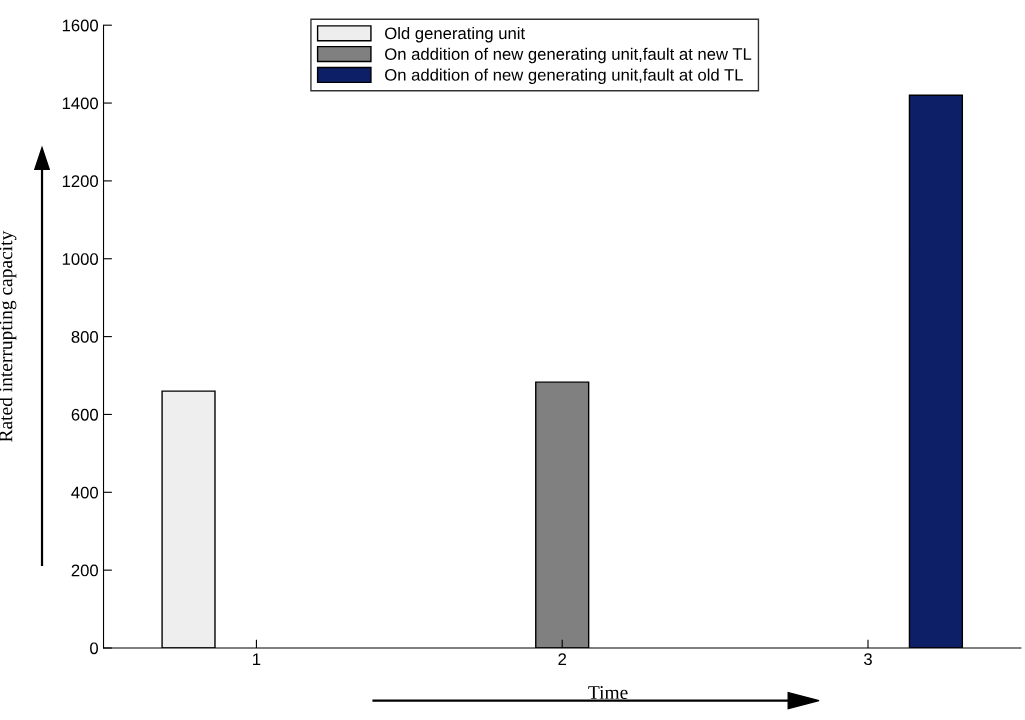  What do you see at coordinates (257, 659) in the screenshot?
I see `x-tick-label: 1` at bounding box center [257, 659].